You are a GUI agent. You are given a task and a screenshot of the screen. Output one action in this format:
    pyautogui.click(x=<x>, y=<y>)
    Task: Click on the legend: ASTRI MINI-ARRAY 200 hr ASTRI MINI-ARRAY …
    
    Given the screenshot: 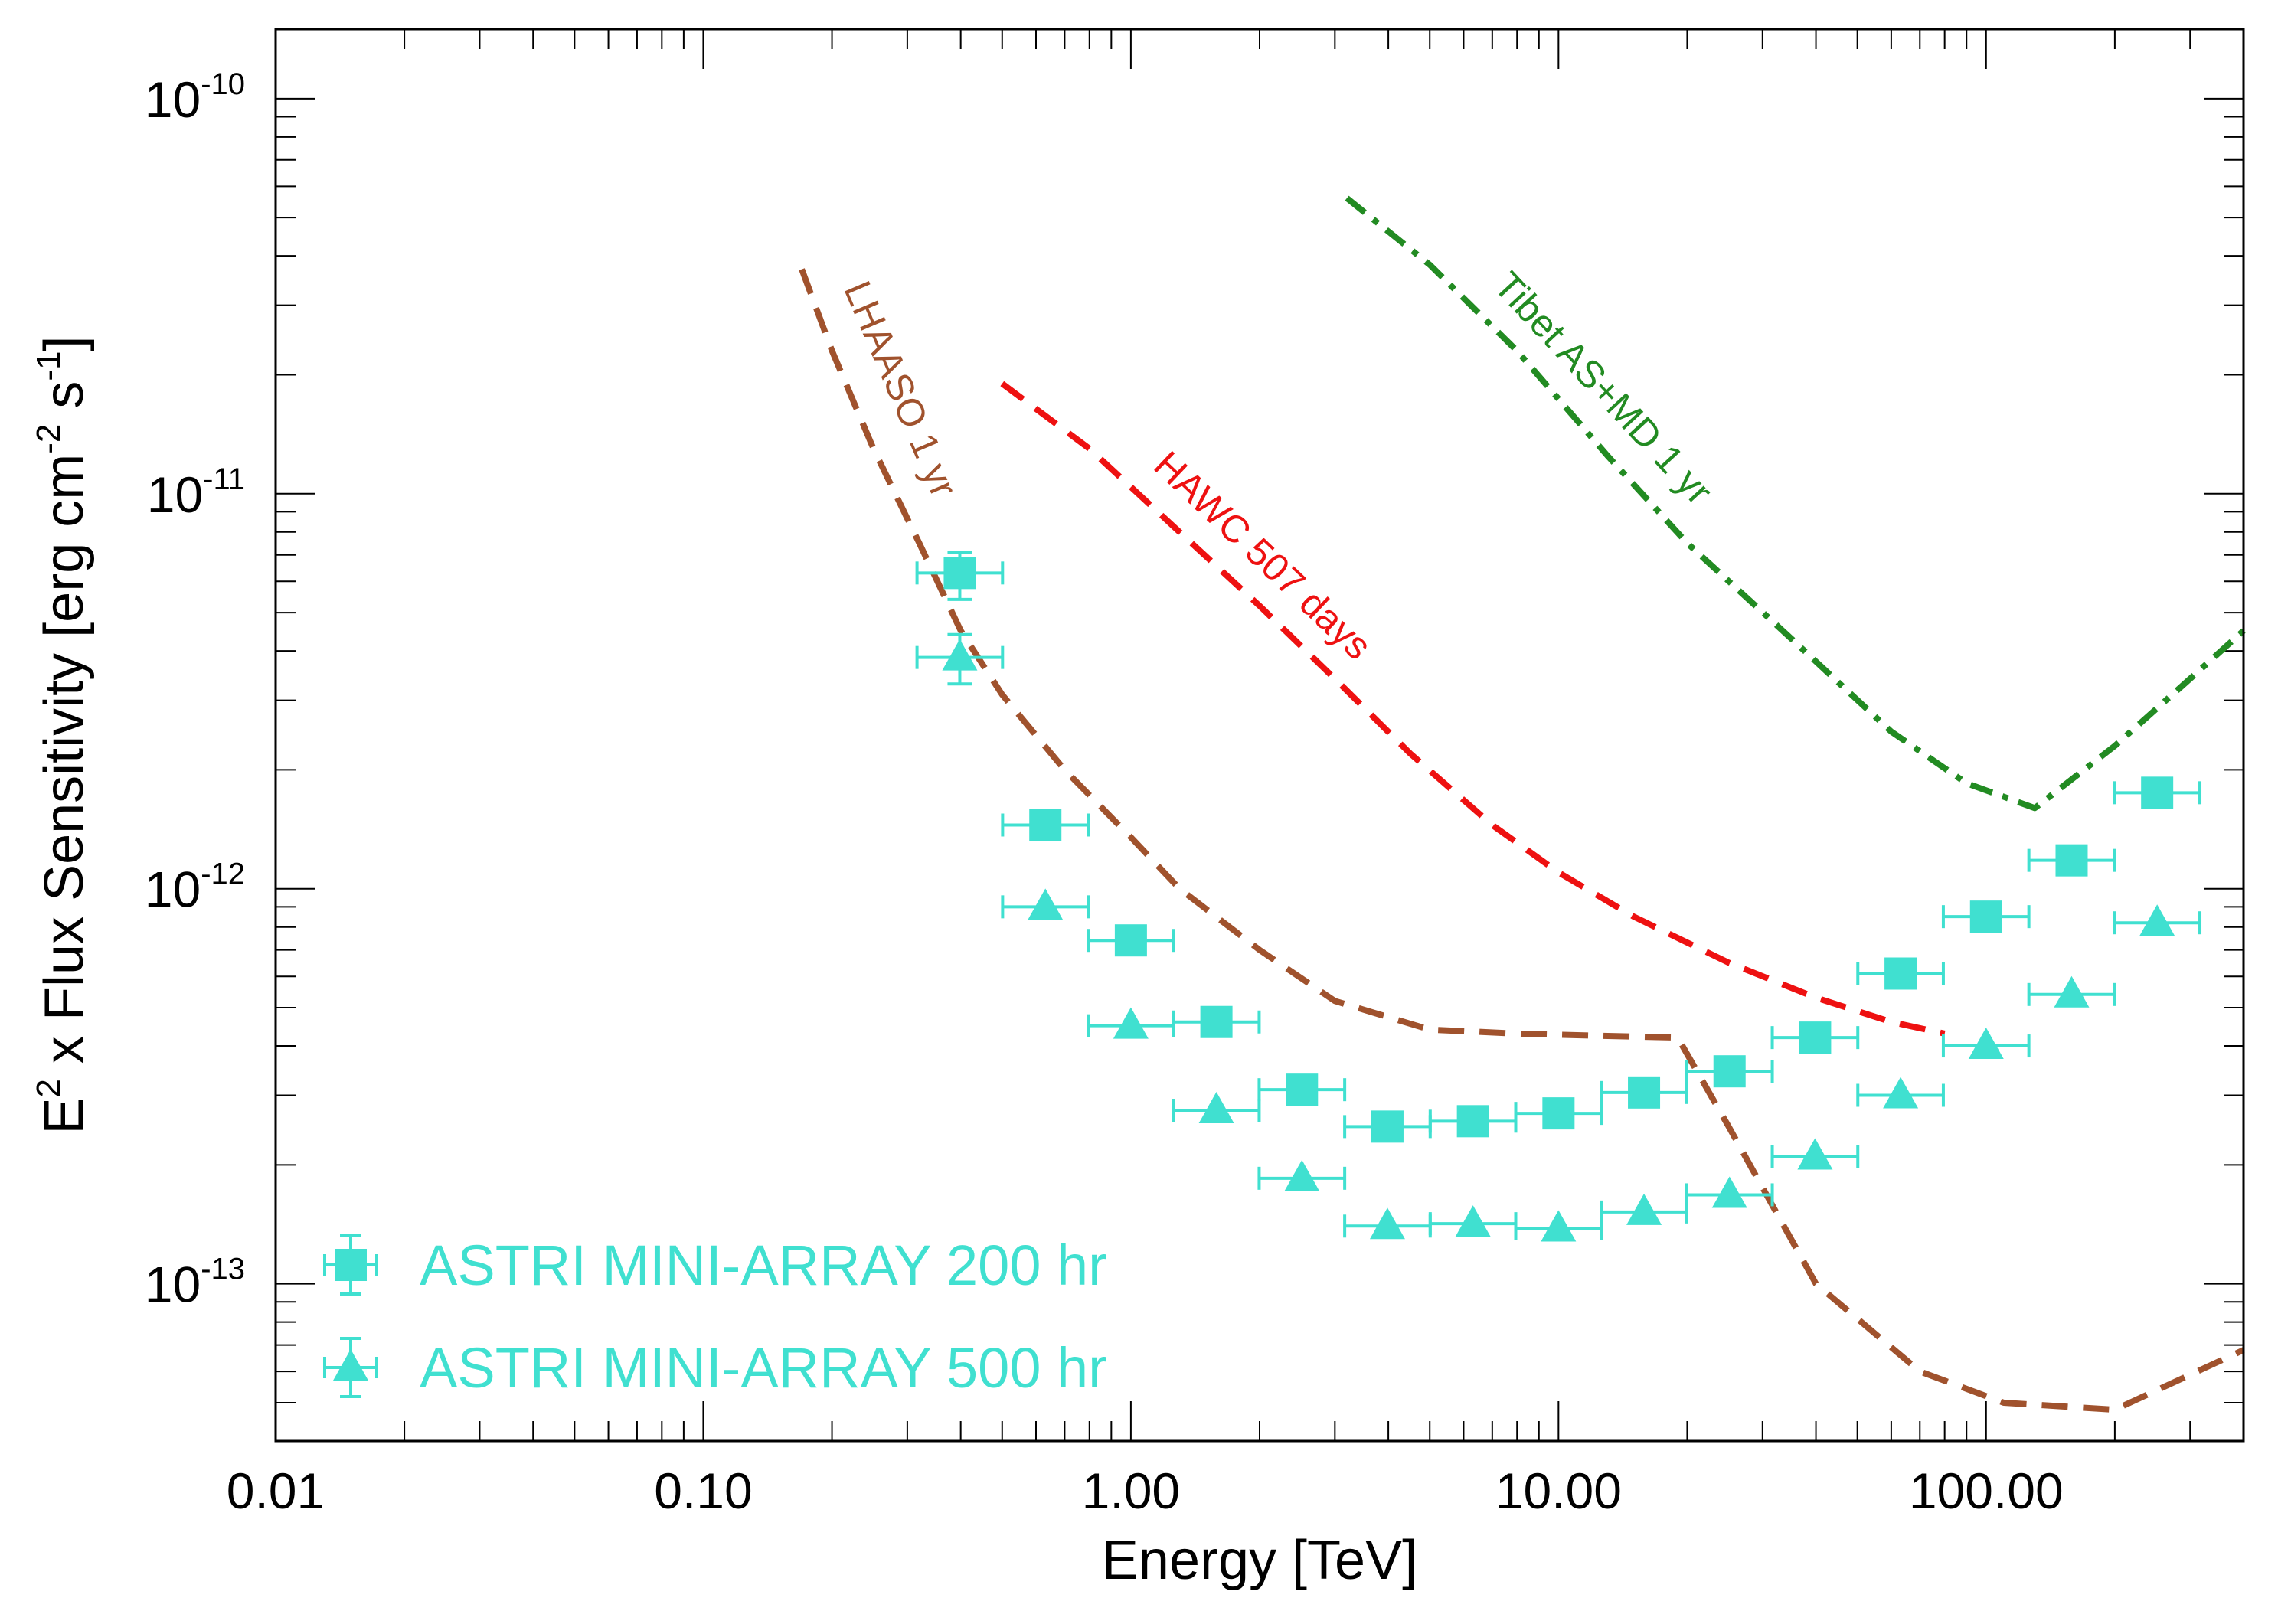 What is the action you would take?
    pyautogui.click(x=715, y=1317)
    